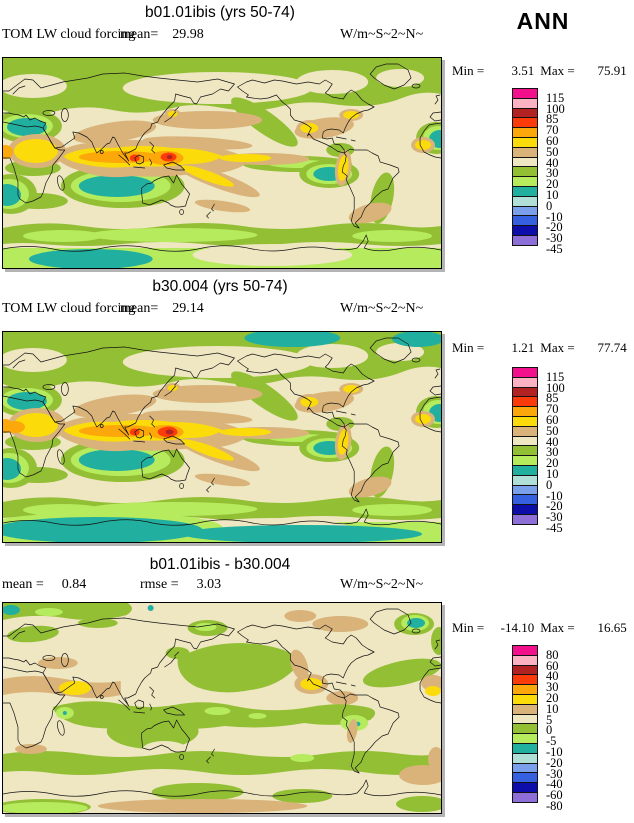 The height and width of the screenshot is (823, 634). What do you see at coordinates (159, 584) in the screenshot?
I see `panel3-rmse-label: rmse =` at bounding box center [159, 584].